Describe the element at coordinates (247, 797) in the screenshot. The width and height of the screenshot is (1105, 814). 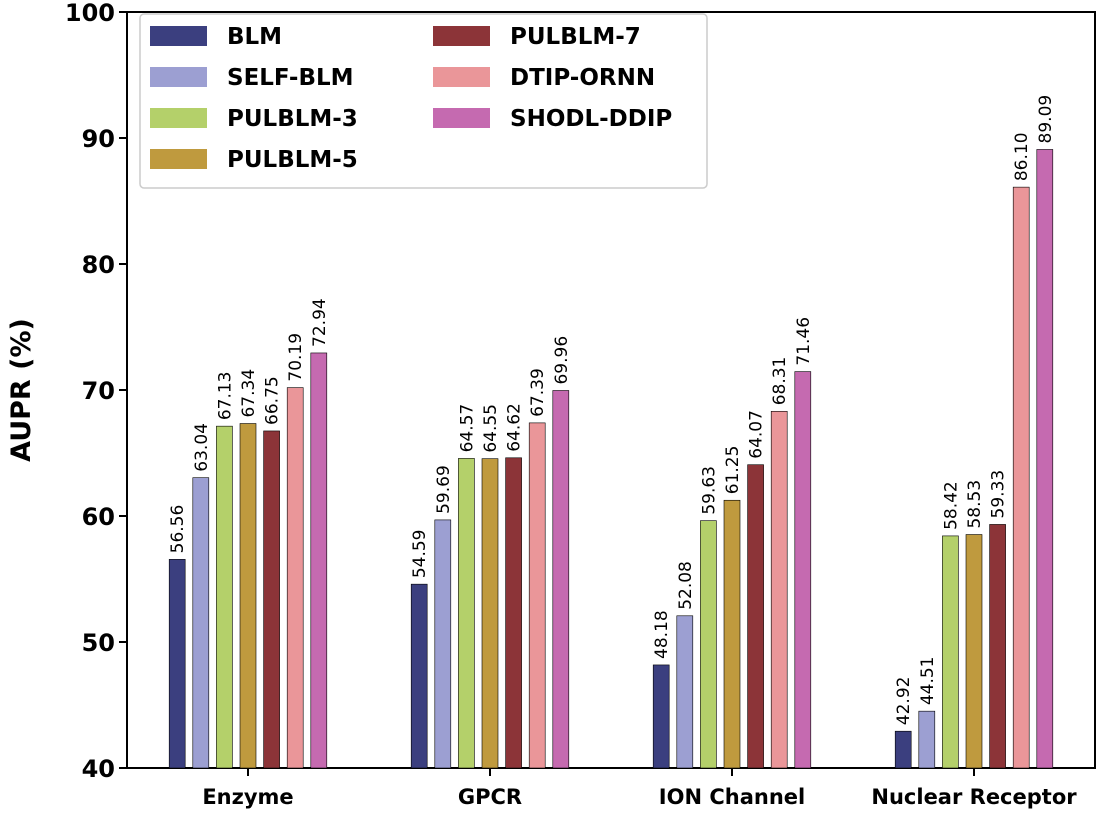
I see `x-tick-label-enzyme: Enzyme` at that location.